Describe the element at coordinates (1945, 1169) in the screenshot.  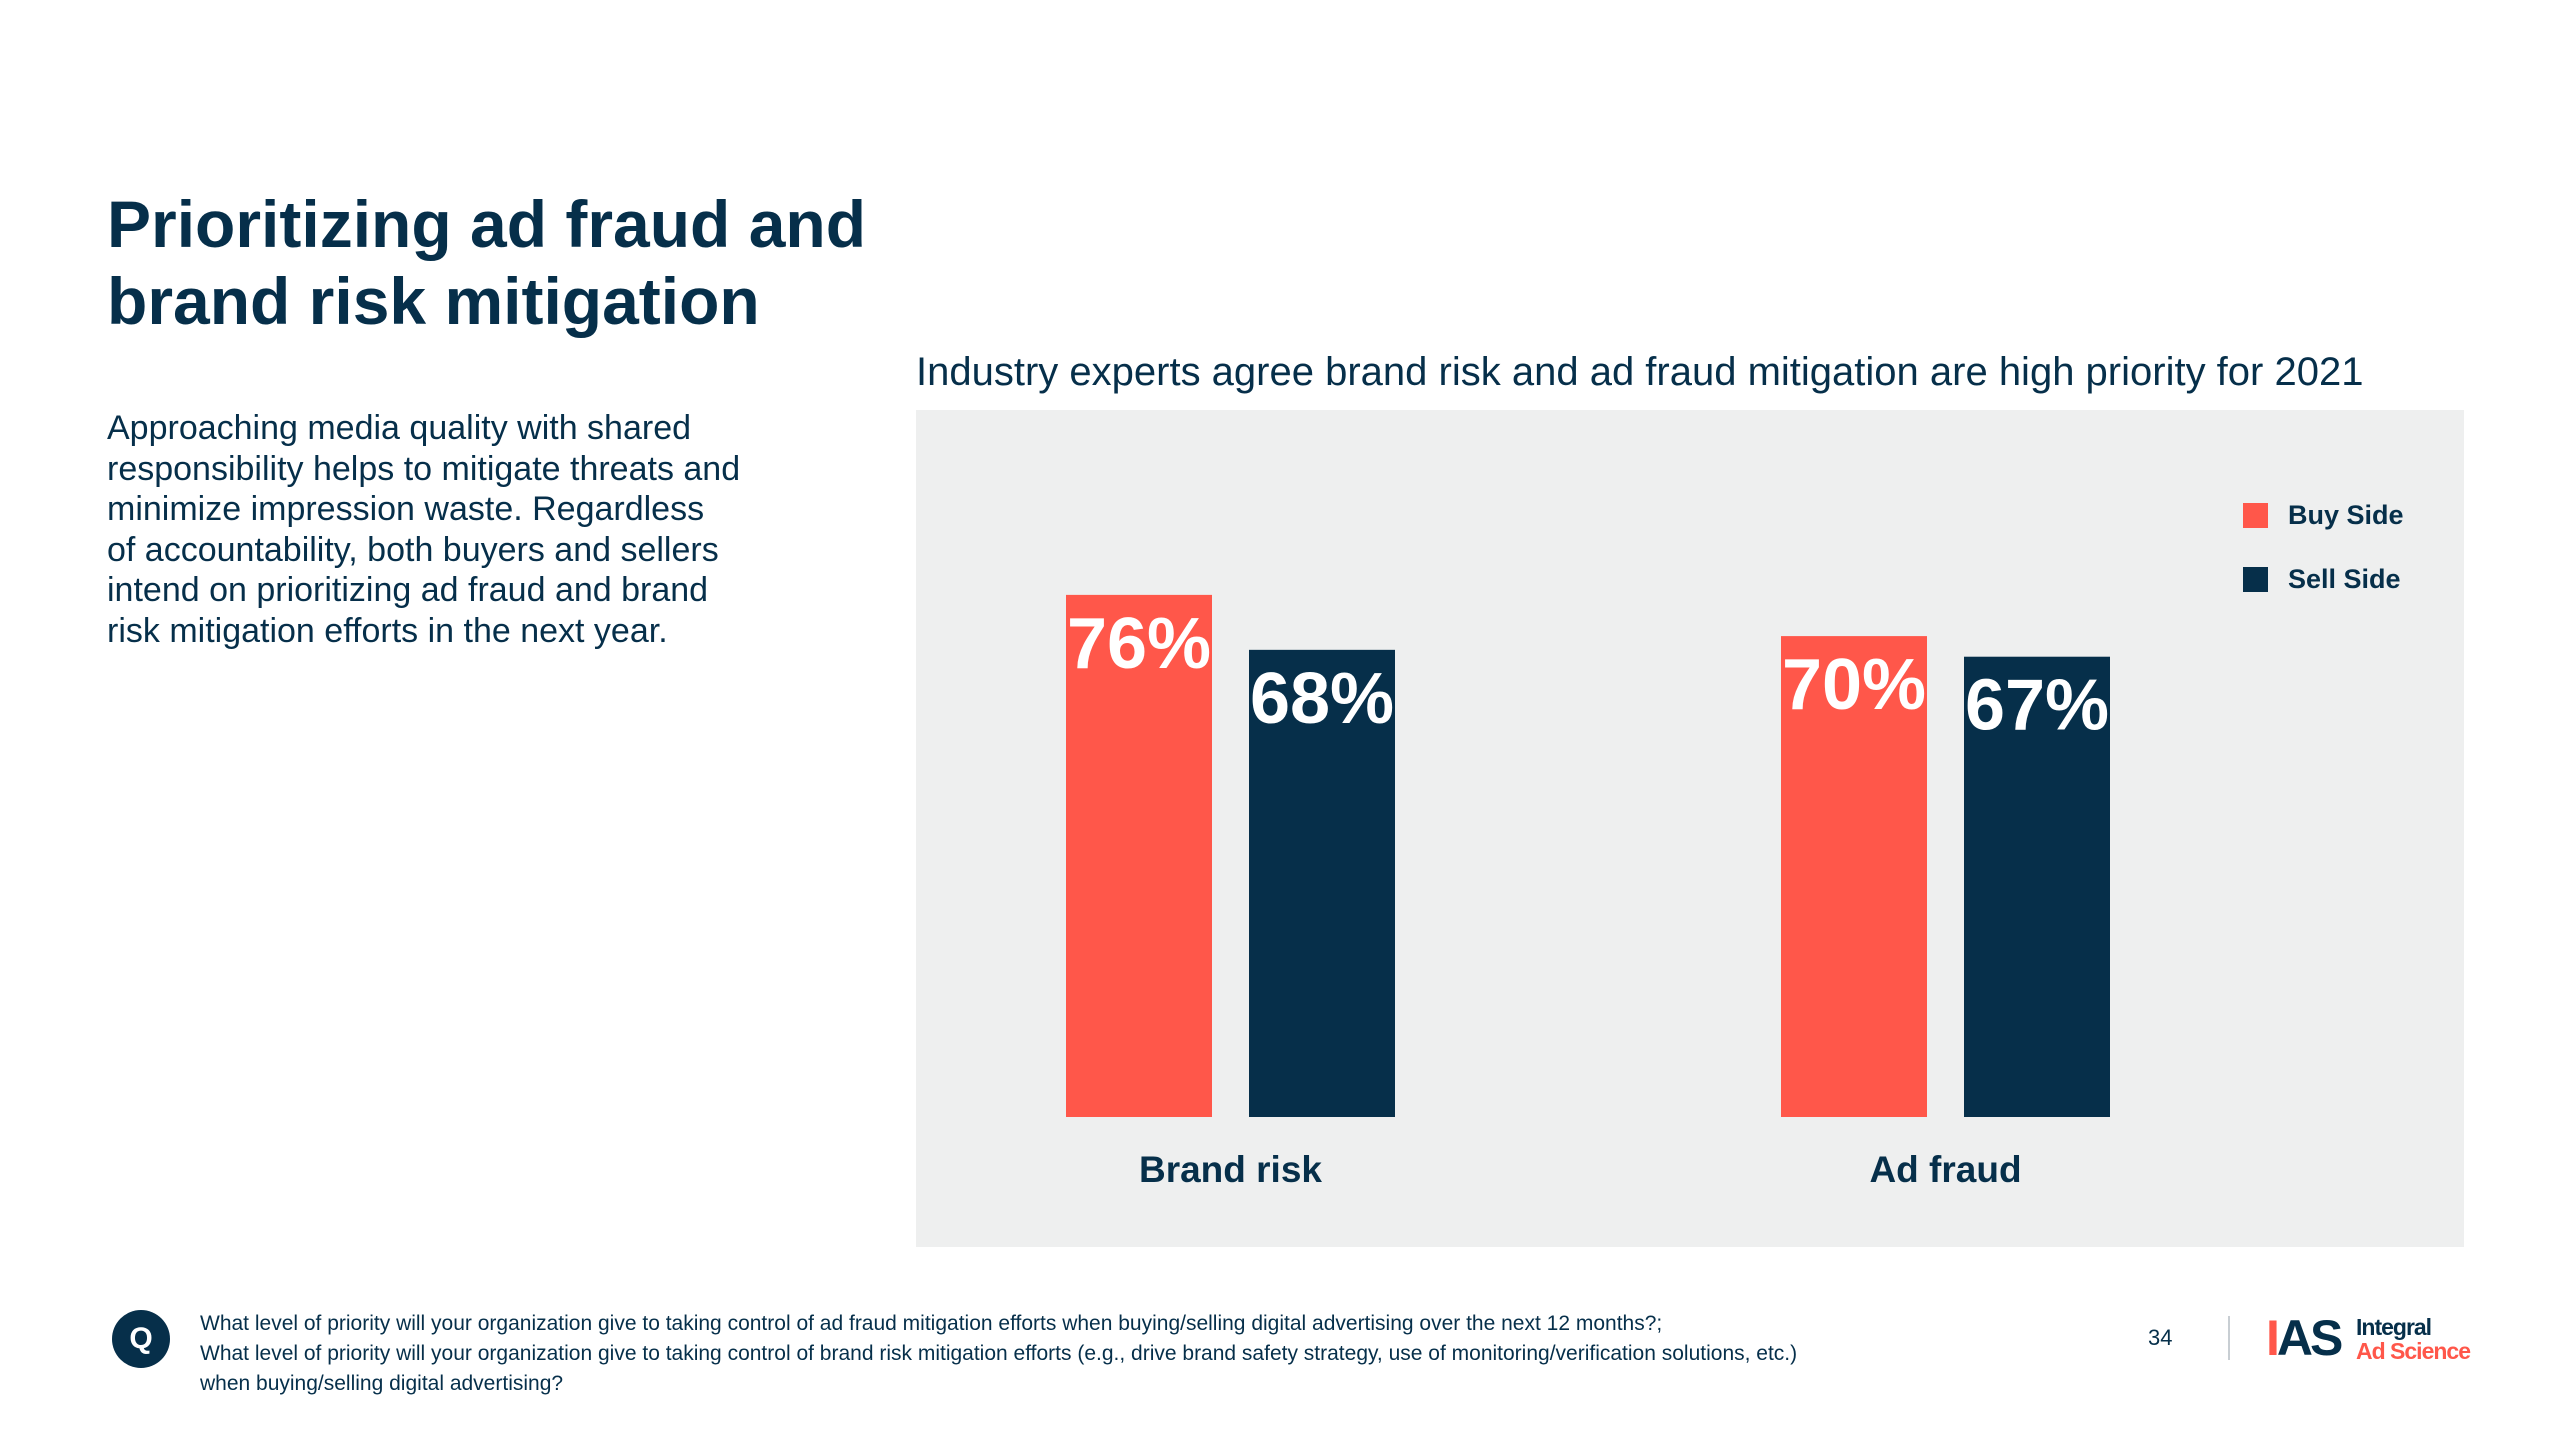
I see `category-label-ad-fraud: Ad fraud` at that location.